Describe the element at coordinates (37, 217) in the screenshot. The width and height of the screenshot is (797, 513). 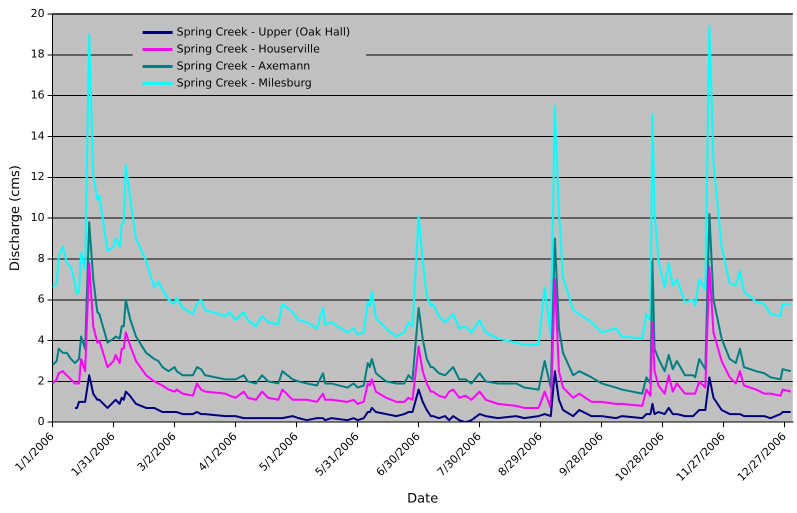
I see `y-tick-label: 10` at that location.